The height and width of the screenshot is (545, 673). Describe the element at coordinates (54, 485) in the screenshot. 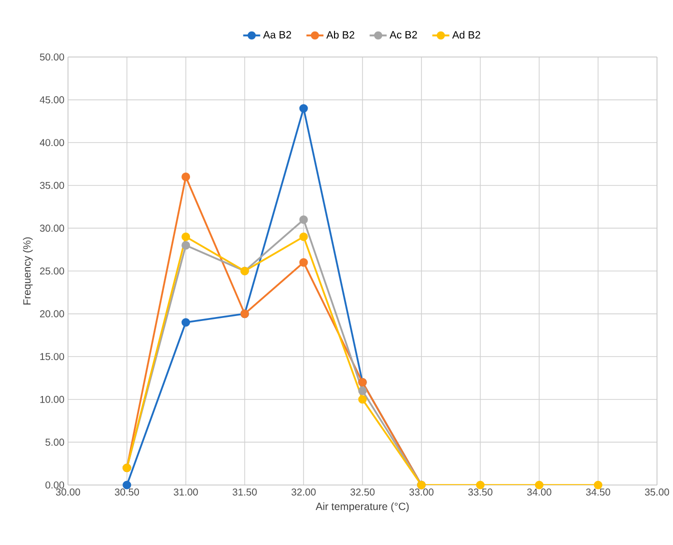

I see `y-tick-label: 0.00` at that location.